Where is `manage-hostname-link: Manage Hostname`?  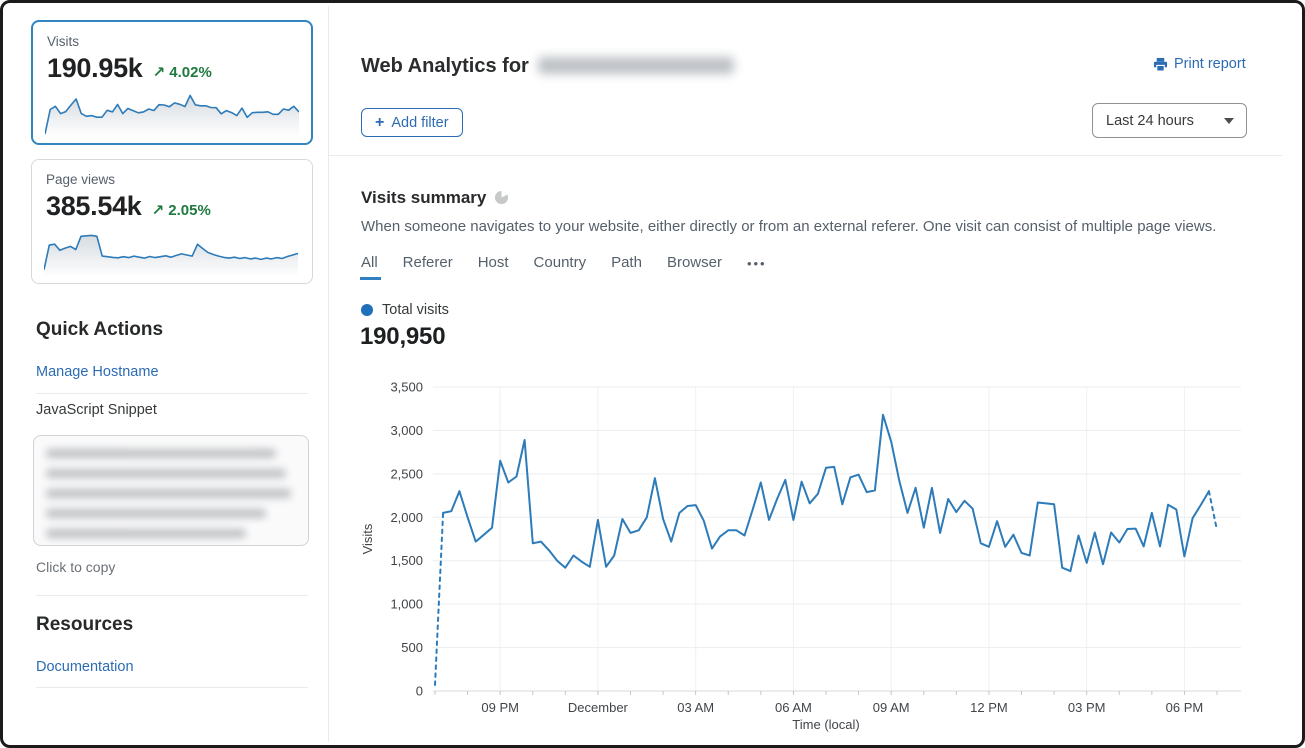 manage-hostname-link: Manage Hostname is located at coordinates (97, 372).